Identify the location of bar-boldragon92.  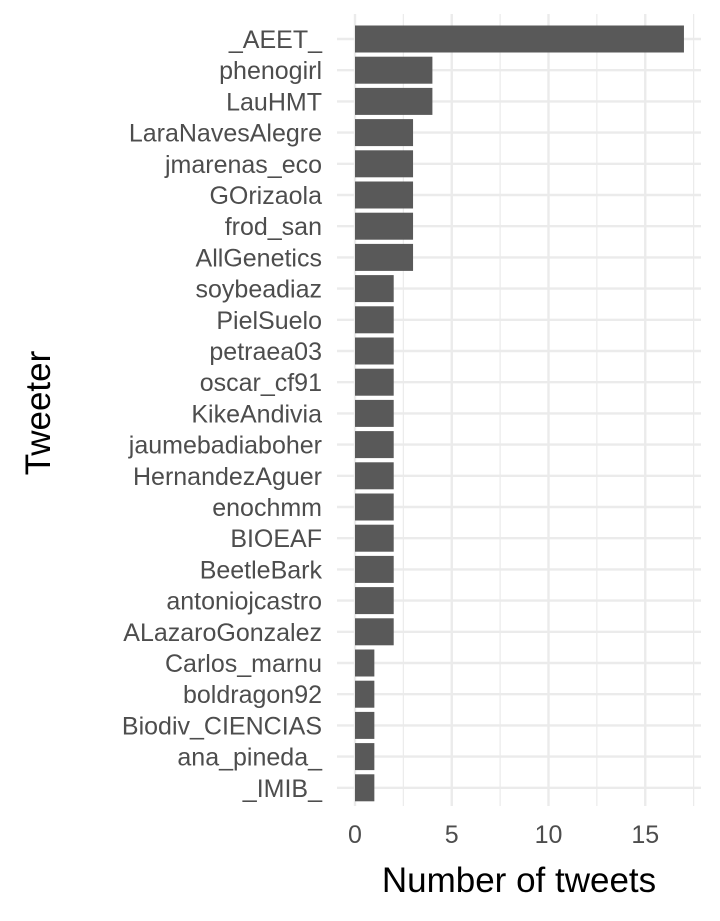
(365, 694).